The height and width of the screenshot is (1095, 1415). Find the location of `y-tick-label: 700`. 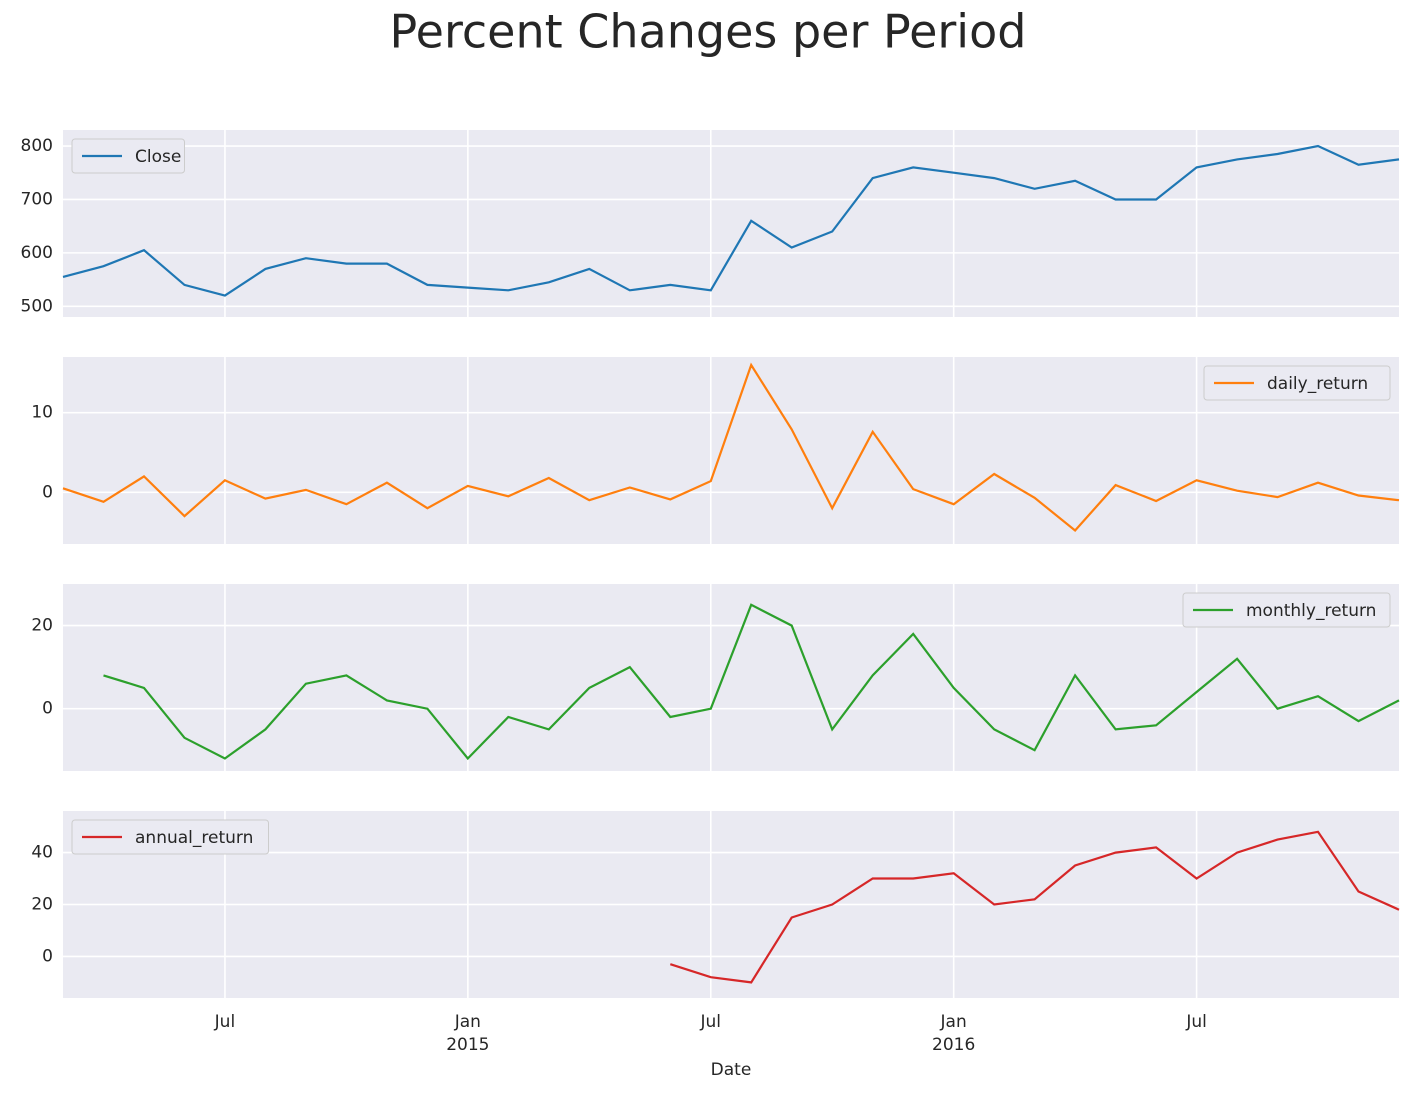

y-tick-label: 700 is located at coordinates (37, 199).